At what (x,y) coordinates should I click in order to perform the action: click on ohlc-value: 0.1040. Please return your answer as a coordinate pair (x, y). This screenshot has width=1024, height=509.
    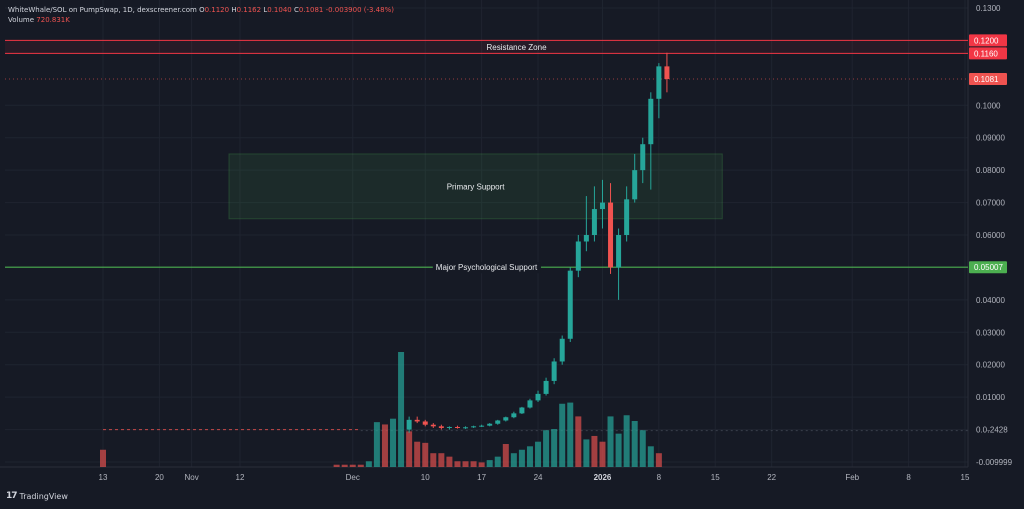
    Looking at the image, I should click on (279, 10).